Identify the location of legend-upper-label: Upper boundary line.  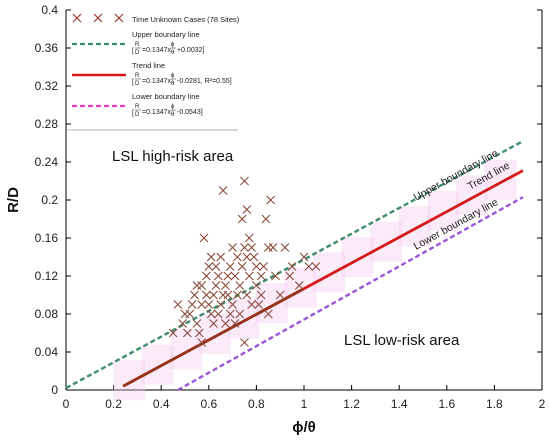
(166, 34).